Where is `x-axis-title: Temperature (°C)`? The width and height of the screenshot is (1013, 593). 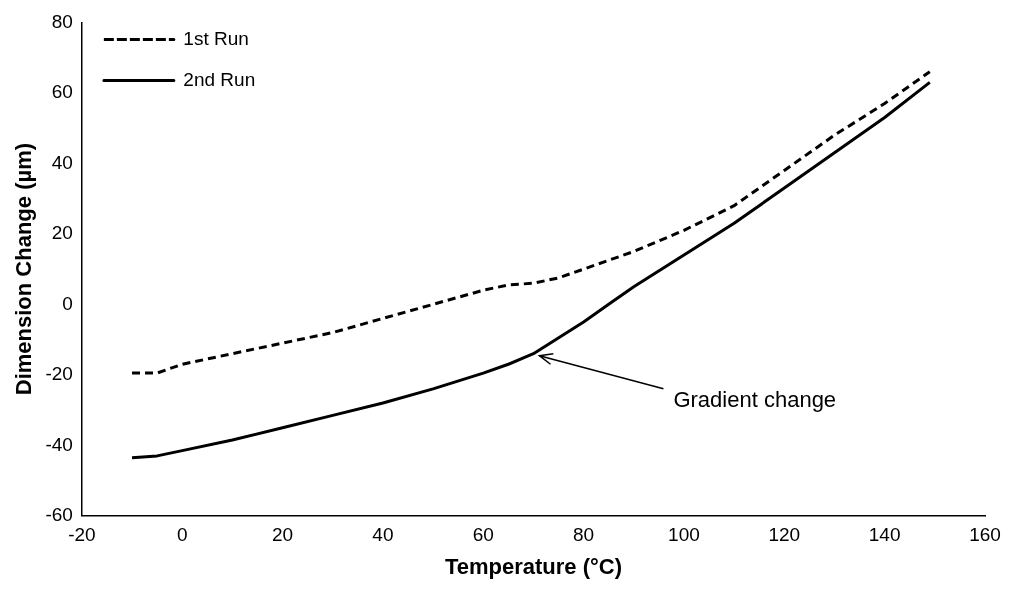 x-axis-title: Temperature (°C) is located at coordinates (533, 566).